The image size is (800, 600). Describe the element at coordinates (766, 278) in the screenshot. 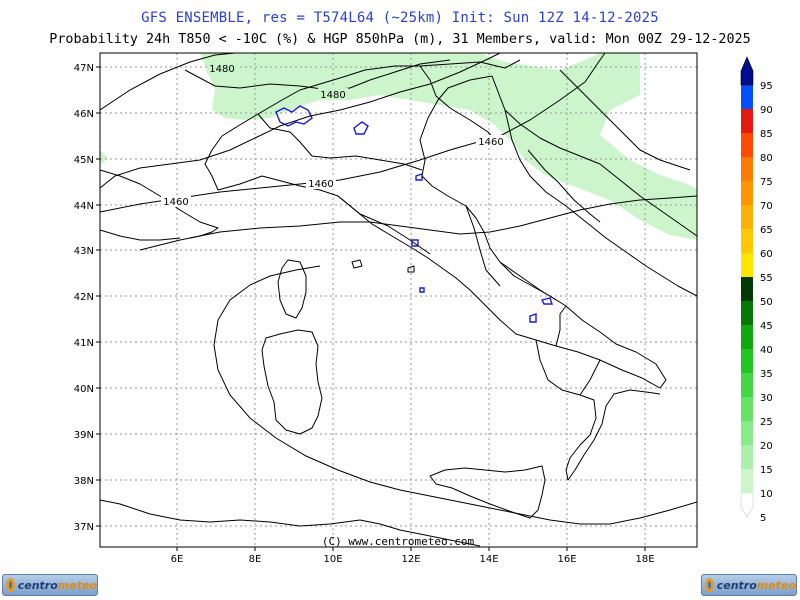

I see `scale-label: 55` at that location.